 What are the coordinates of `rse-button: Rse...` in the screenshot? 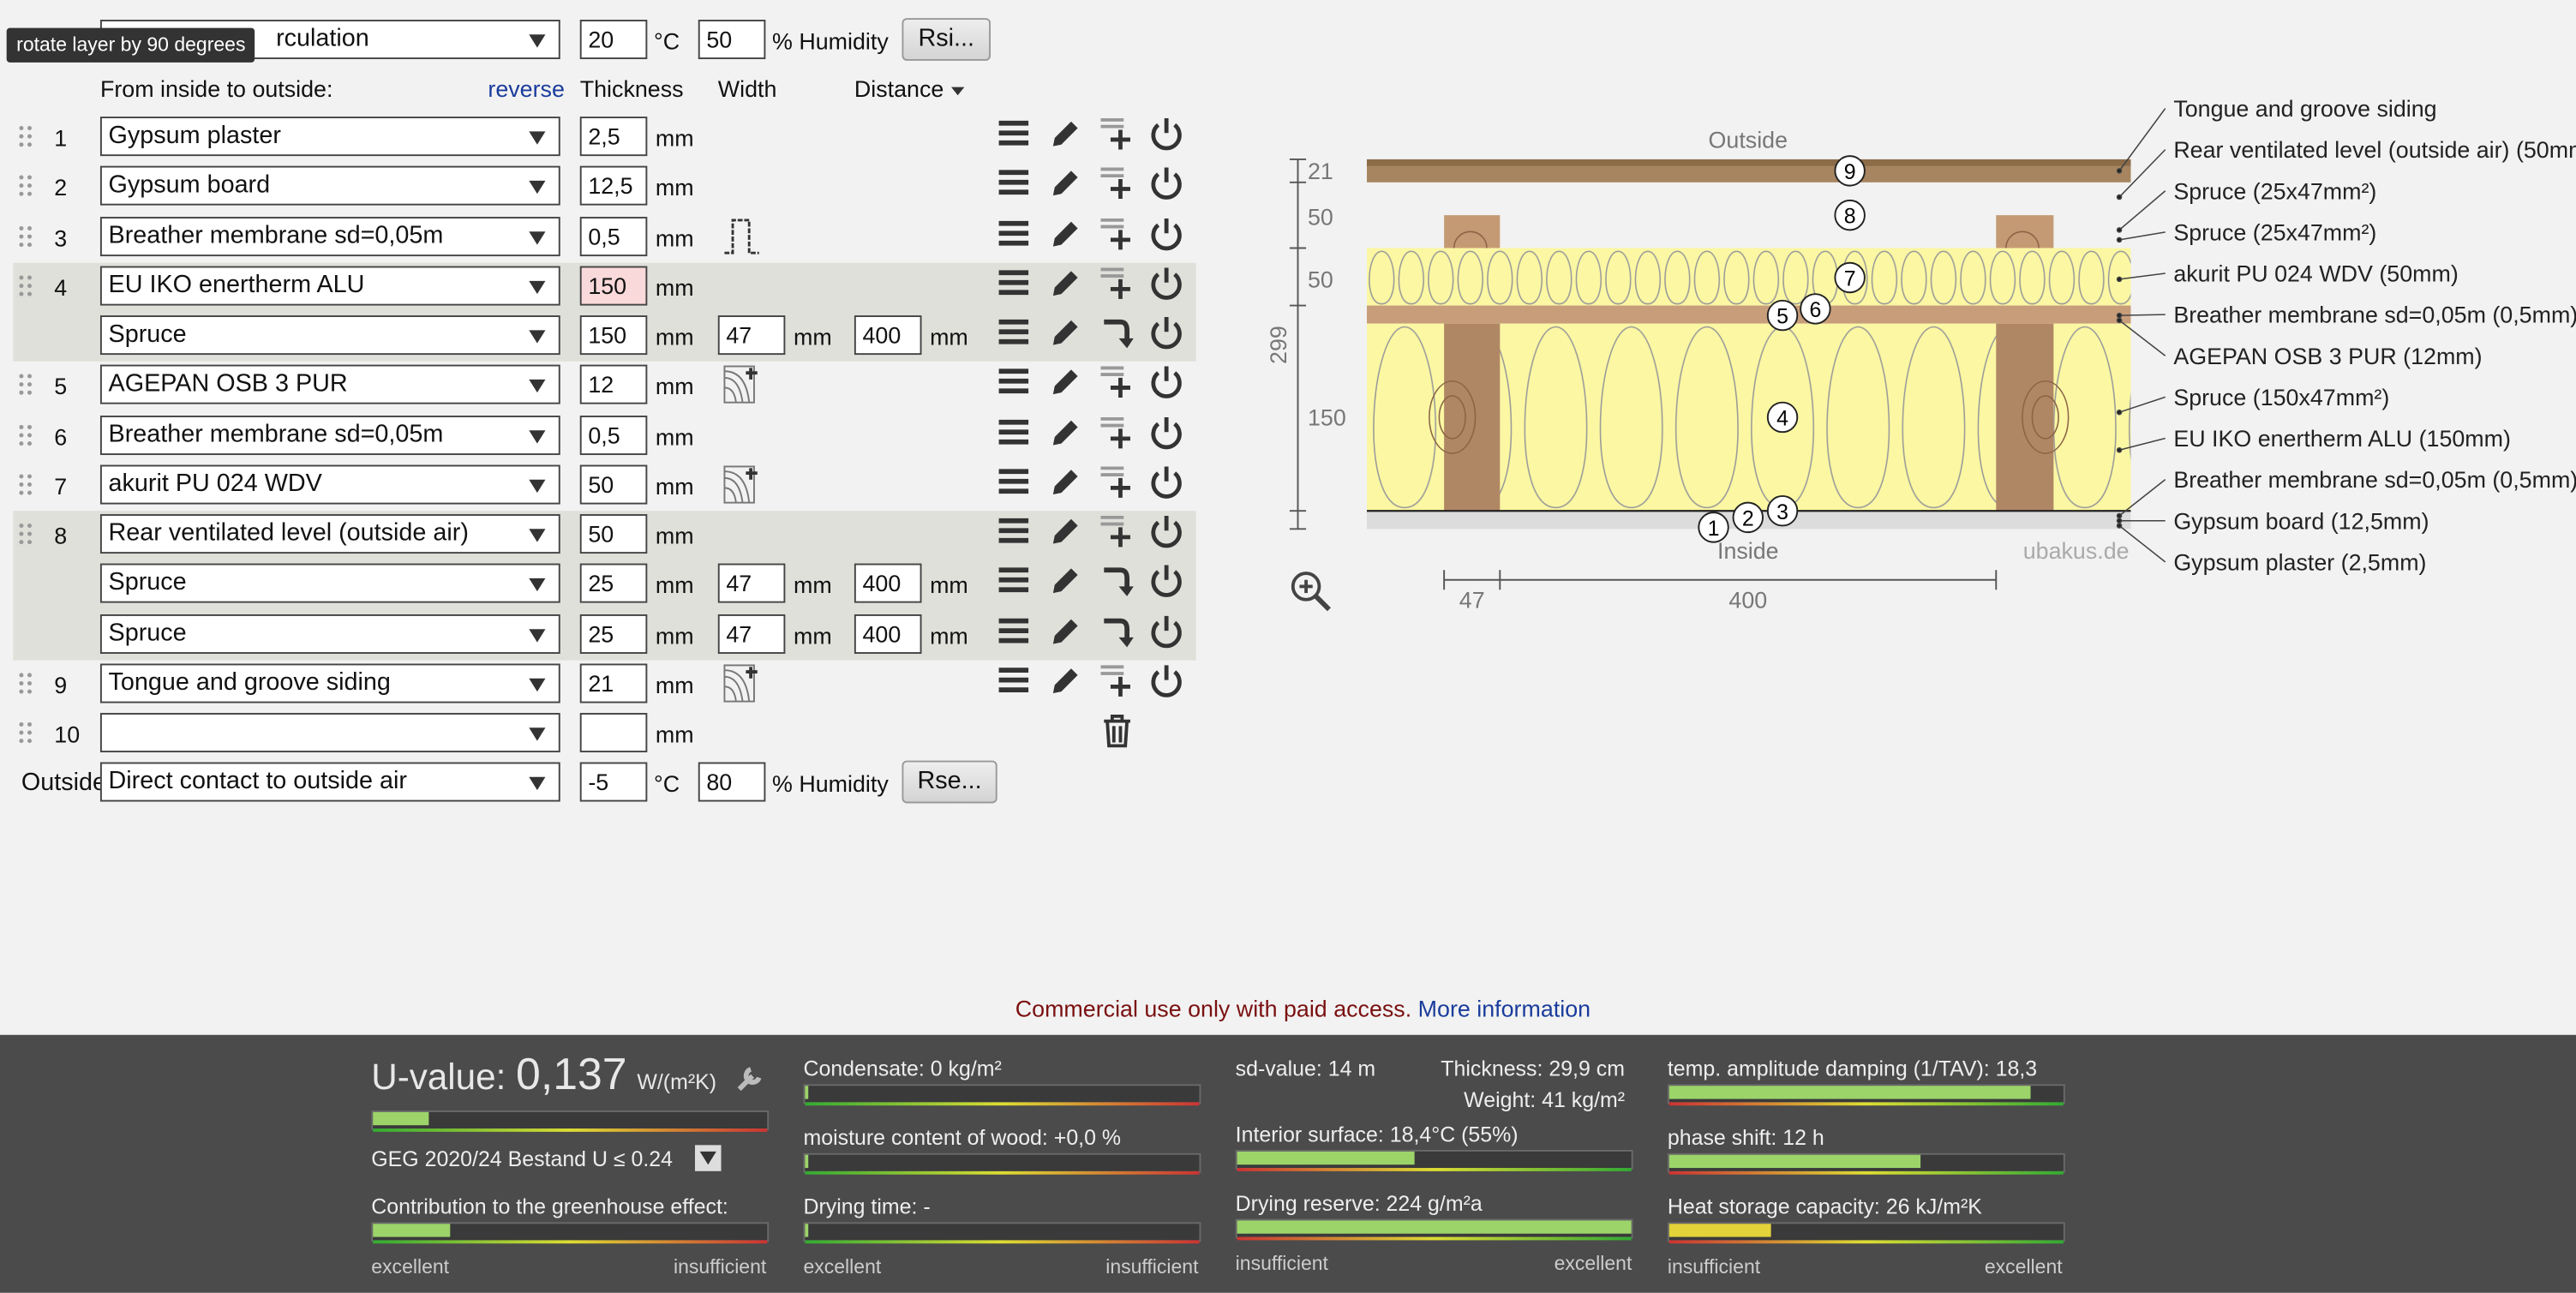 It's located at (949, 782).